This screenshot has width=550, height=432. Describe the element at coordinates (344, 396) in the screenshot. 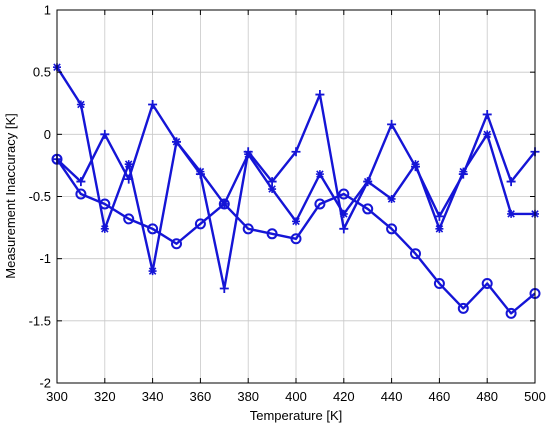

I see `x-tick-label: 420` at that location.